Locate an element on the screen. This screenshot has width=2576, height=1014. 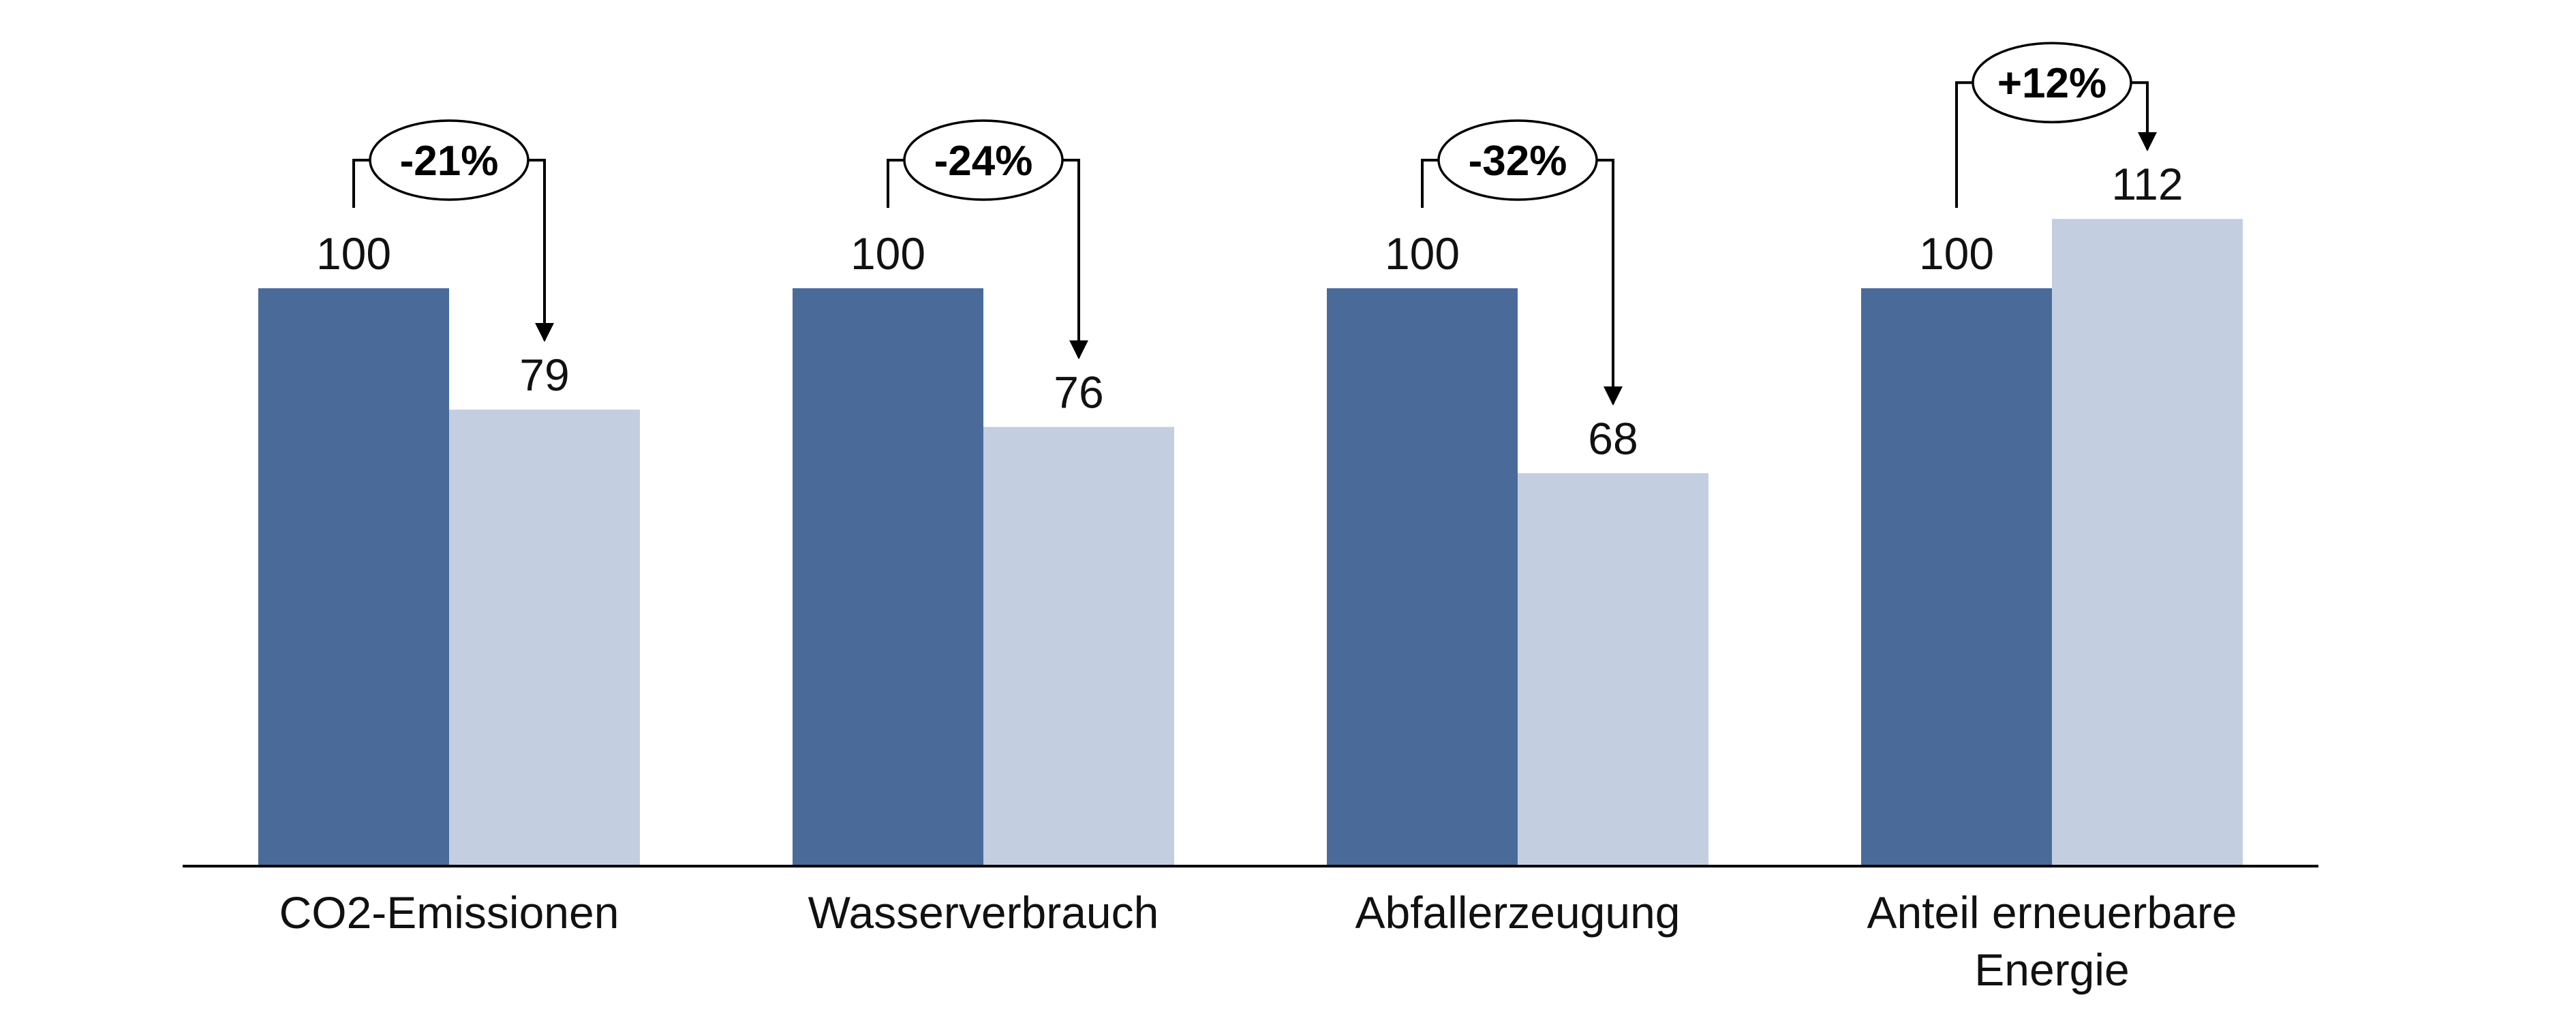
data-label-baseline-0: 100 is located at coordinates (353, 253).